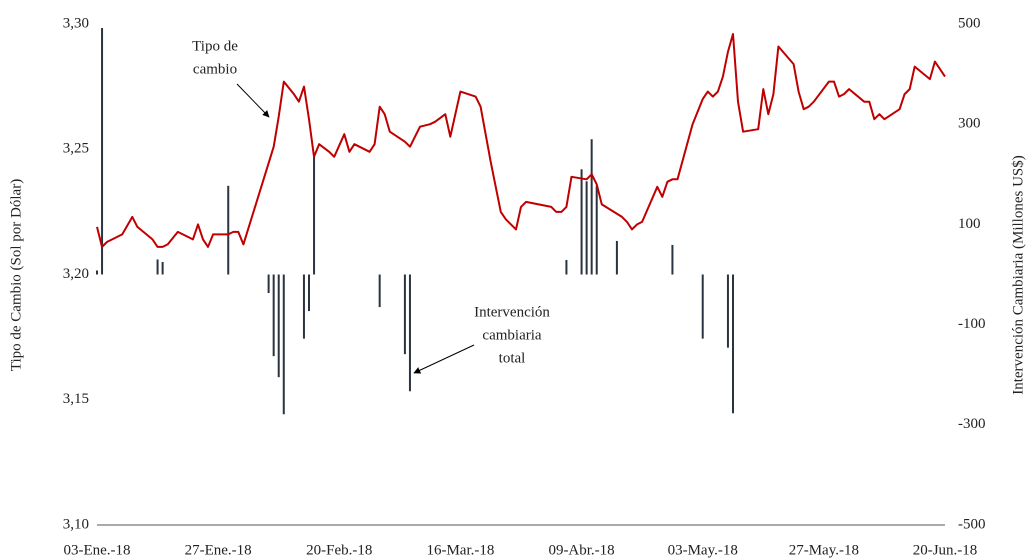 This screenshot has width=1031, height=560. I want to click on x-tick-label: 27-Ene.-18, so click(218, 550).